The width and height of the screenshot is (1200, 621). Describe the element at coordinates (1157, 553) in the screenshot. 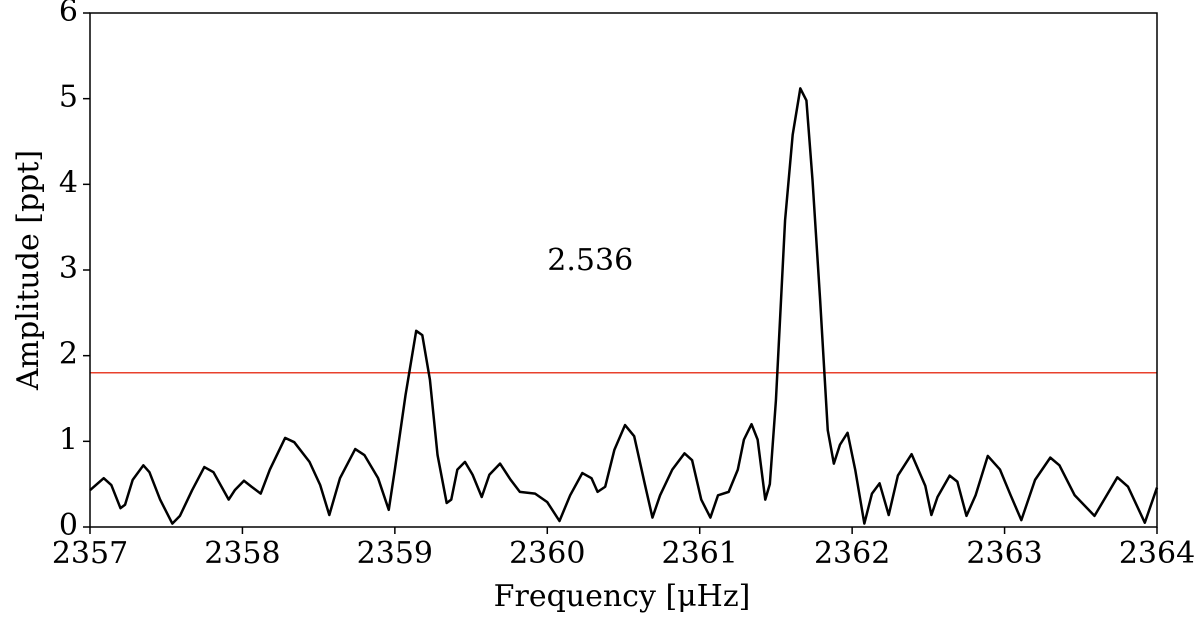

I see `x-tick-label: 2364` at that location.